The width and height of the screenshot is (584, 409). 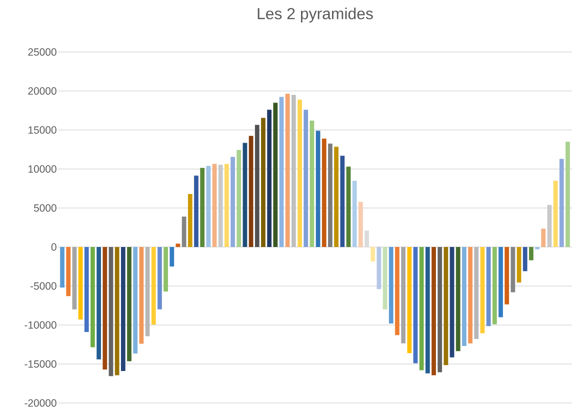 What do you see at coordinates (42, 169) in the screenshot?
I see `y-tick-label: 10000` at bounding box center [42, 169].